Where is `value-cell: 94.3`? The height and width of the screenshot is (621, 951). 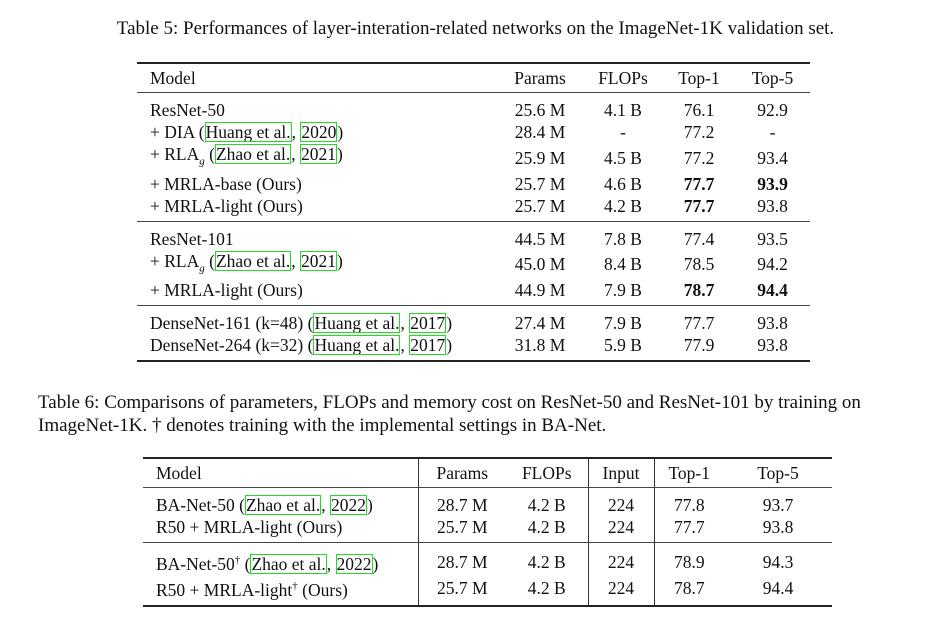
value-cell: 94.3 is located at coordinates (778, 561).